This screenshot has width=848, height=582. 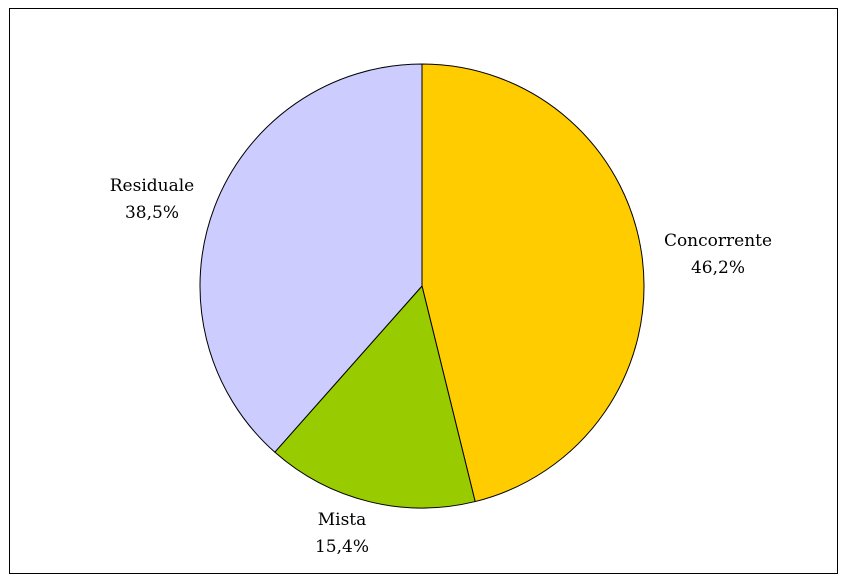 What do you see at coordinates (342, 520) in the screenshot?
I see `slice-label-mista: Mista` at bounding box center [342, 520].